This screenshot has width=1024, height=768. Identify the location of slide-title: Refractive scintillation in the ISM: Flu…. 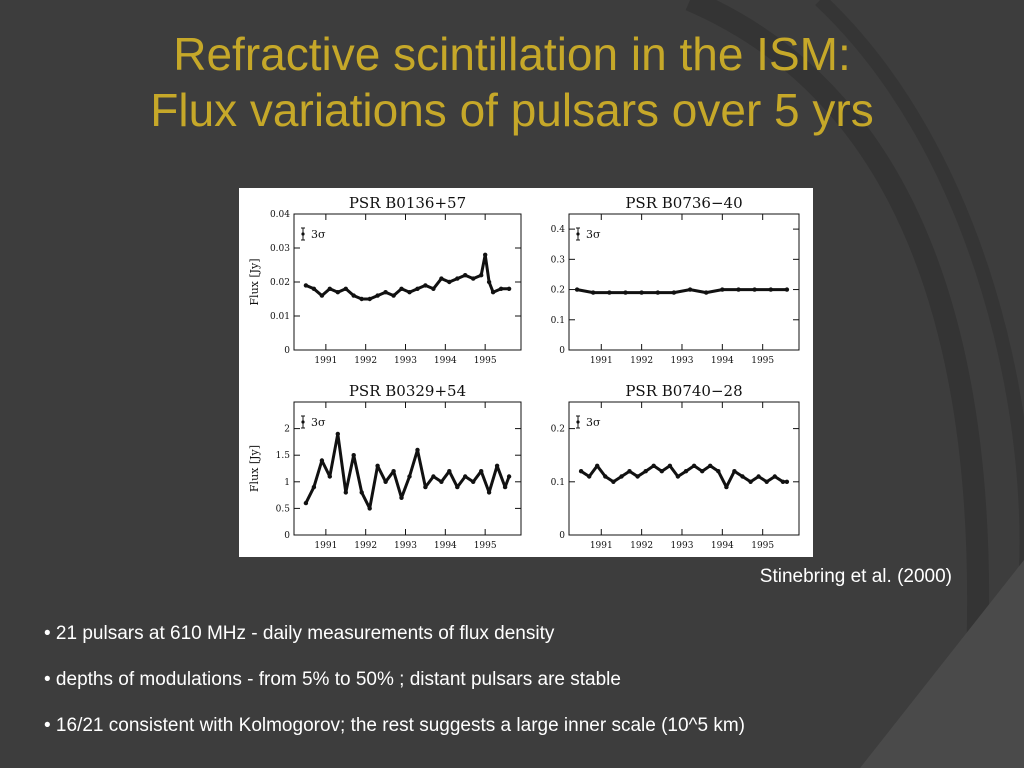
(512, 82).